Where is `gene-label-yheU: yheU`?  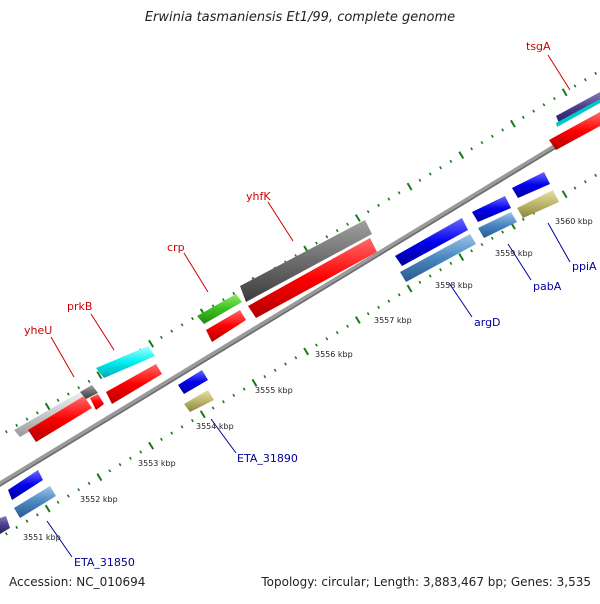 gene-label-yheU: yheU is located at coordinates (38, 330).